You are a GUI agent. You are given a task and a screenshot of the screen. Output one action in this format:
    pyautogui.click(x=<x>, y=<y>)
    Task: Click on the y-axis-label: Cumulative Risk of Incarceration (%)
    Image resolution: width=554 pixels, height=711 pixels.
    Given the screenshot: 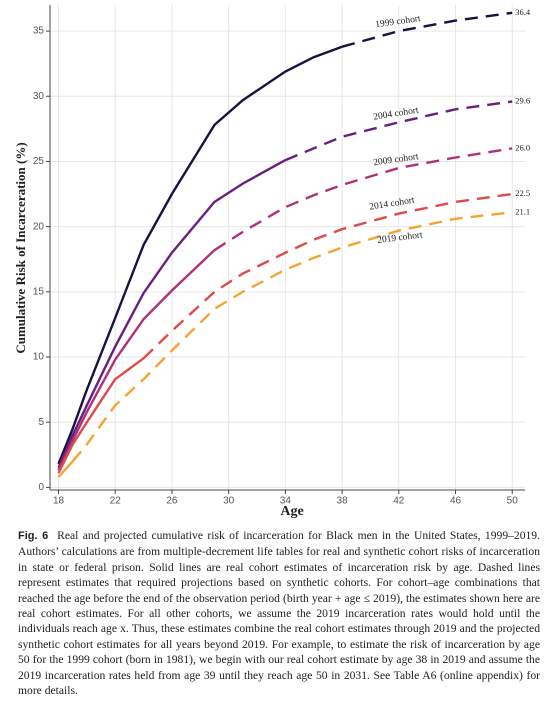 What is the action you would take?
    pyautogui.click(x=20, y=247)
    